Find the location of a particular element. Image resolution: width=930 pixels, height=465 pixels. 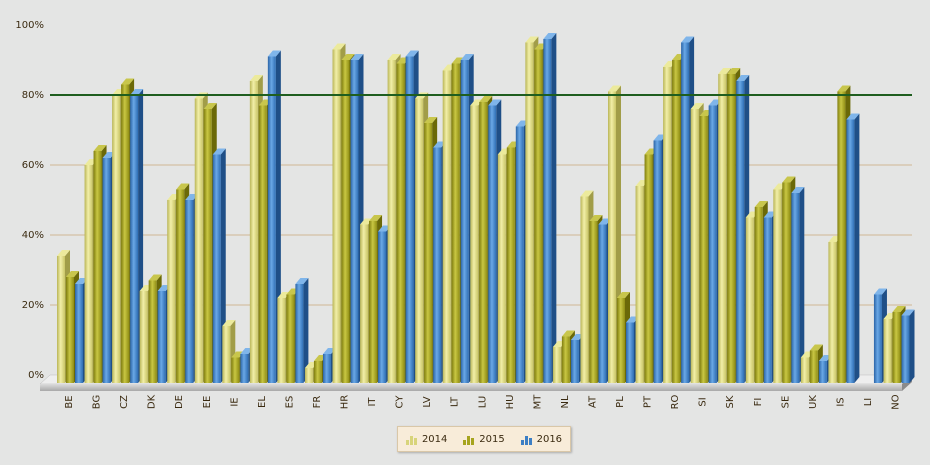

x-label-SE: SE is located at coordinates (785, 402).